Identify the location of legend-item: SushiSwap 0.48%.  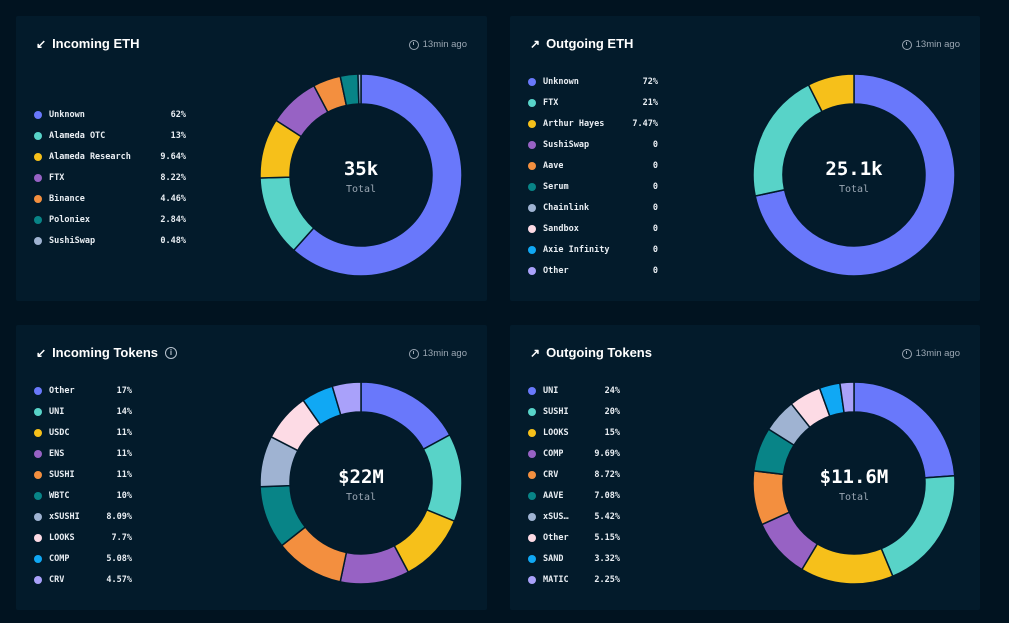
(110, 240).